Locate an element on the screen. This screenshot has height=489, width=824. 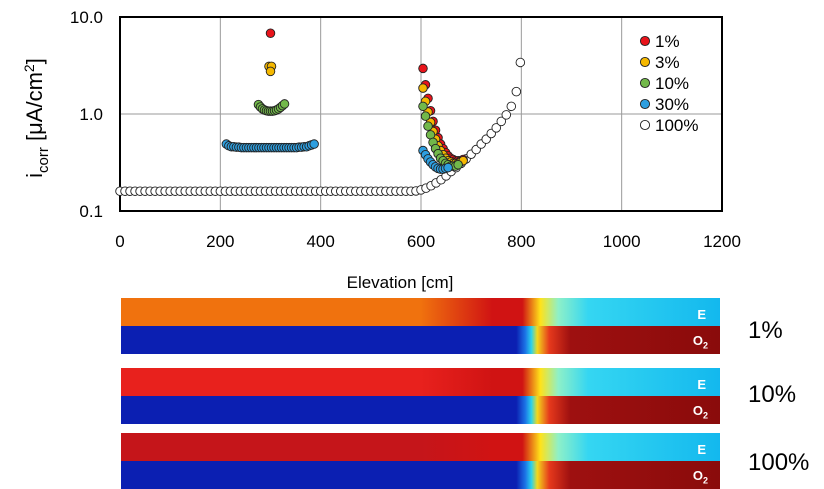
y-axis-label: icorr [μA/cm2] is located at coordinates (36, 118).